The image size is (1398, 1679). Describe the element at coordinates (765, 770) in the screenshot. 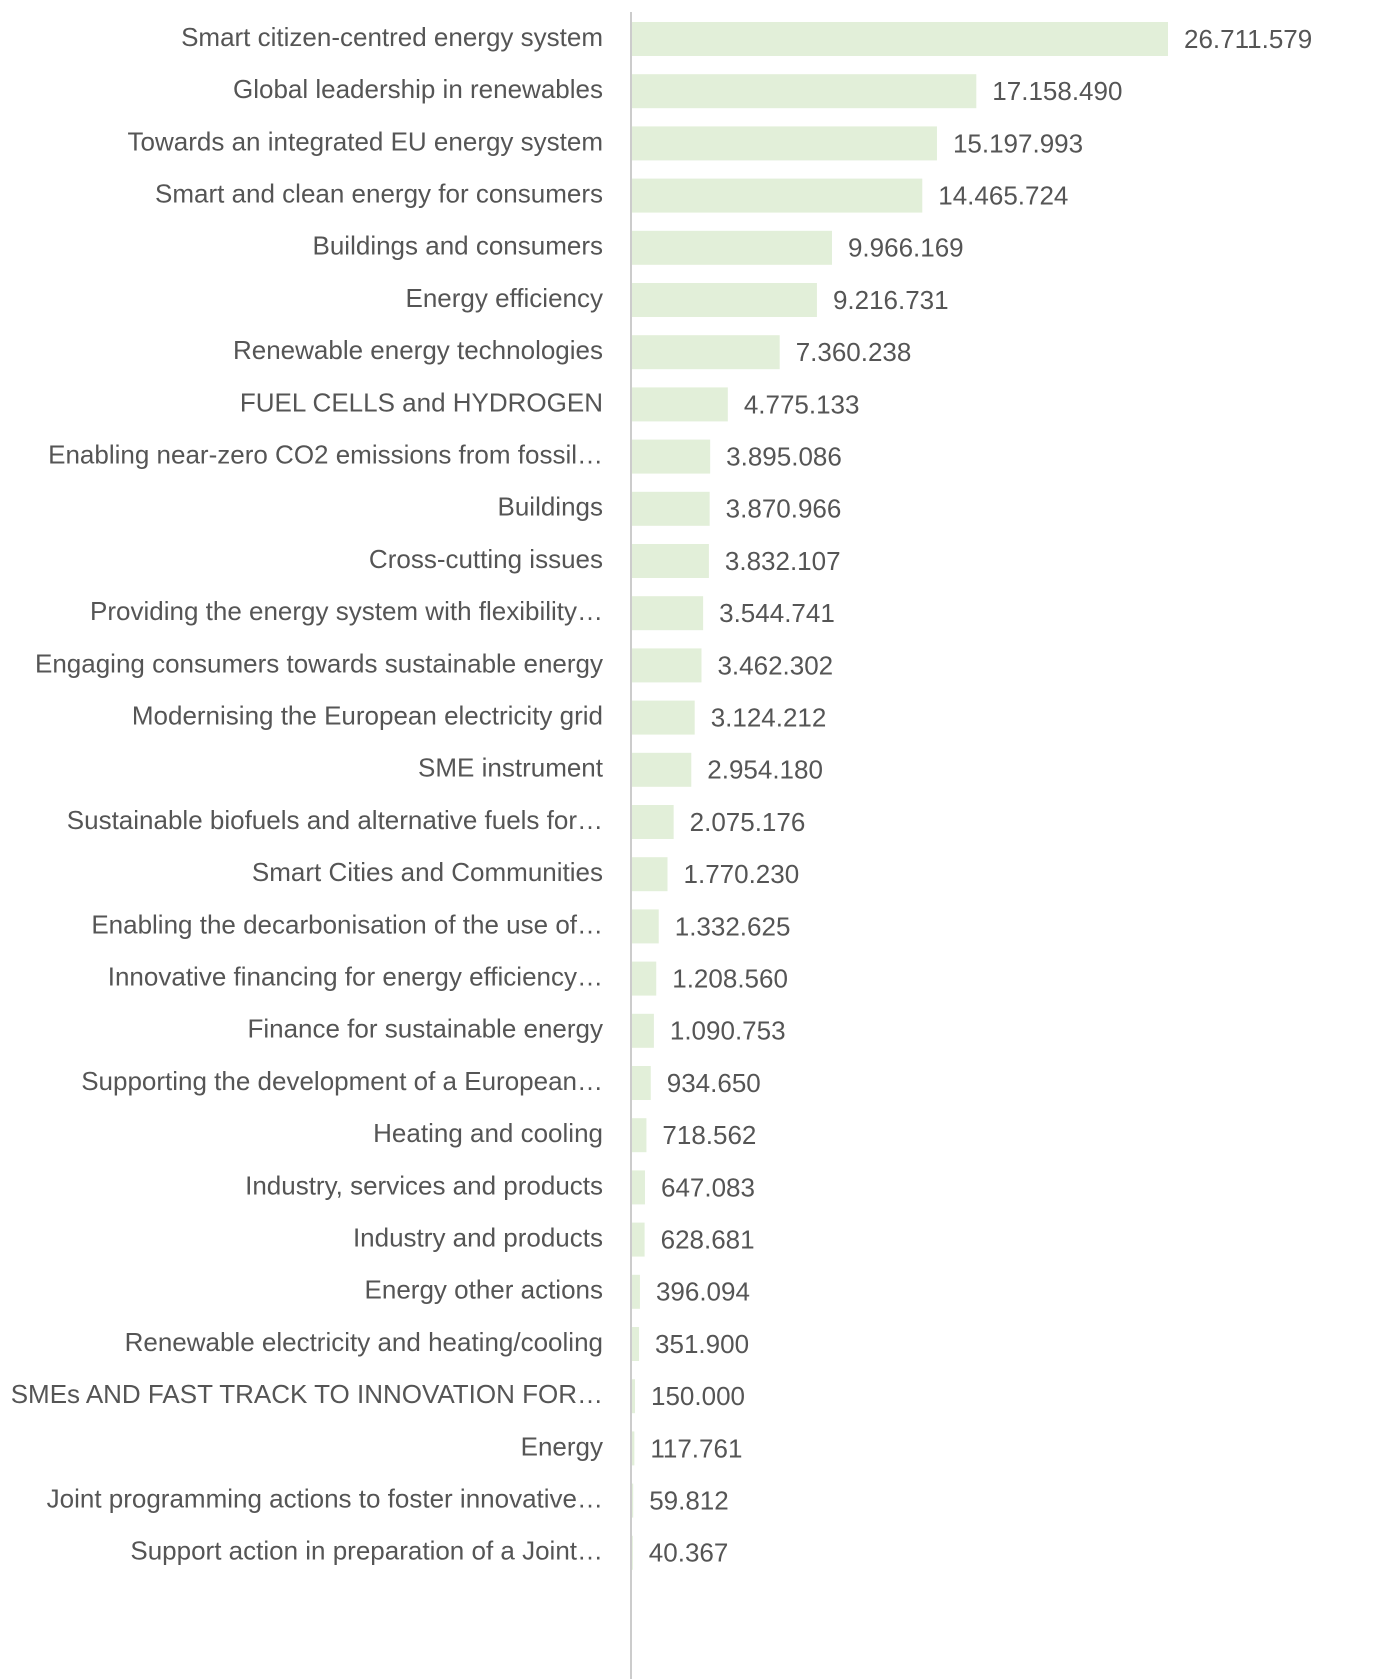

I see `value-label: 2.954.180` at that location.